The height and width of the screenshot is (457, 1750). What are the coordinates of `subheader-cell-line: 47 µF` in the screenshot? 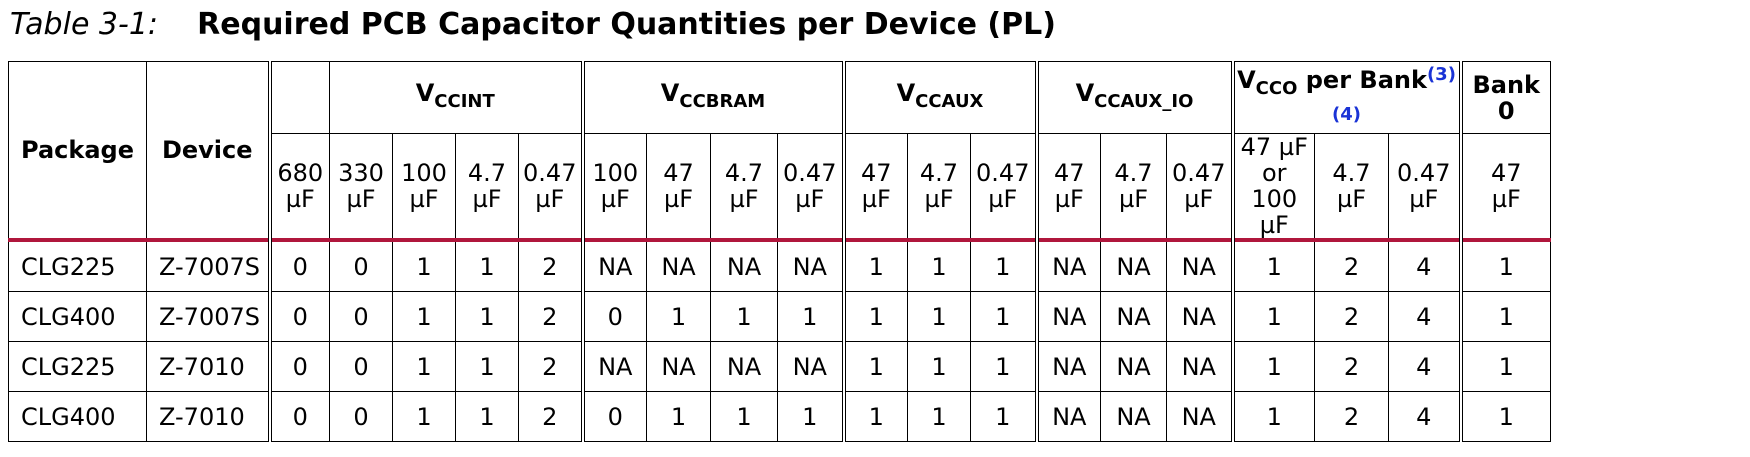 It's located at (1274, 147).